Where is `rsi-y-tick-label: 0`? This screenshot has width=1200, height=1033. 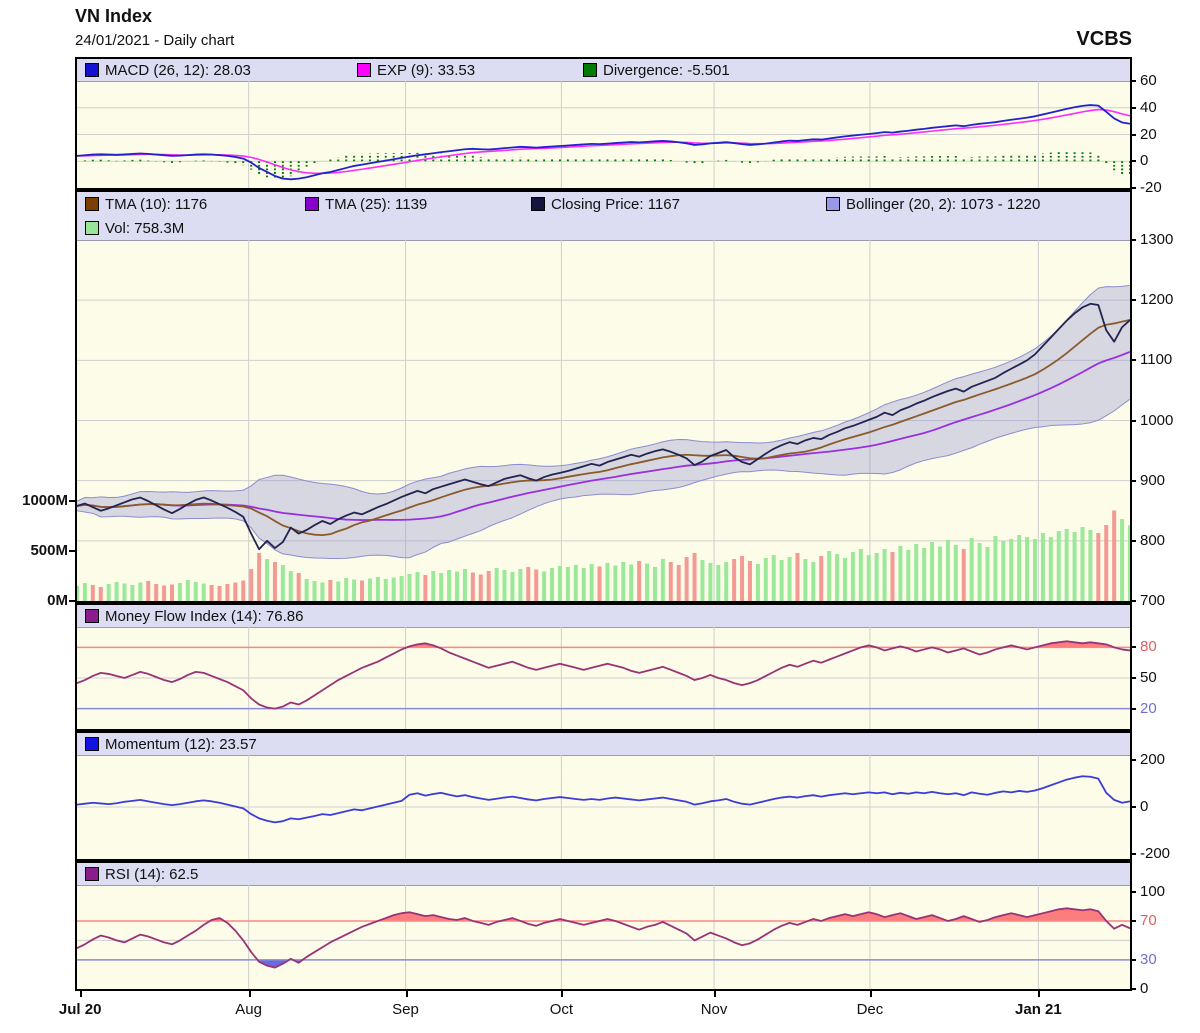 rsi-y-tick-label: 0 is located at coordinates (1144, 988).